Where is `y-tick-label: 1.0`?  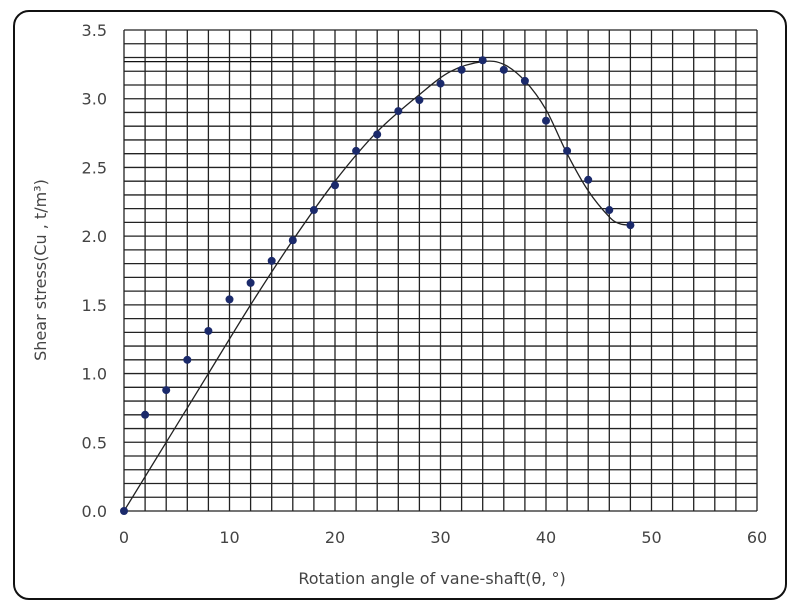
y-tick-label: 1.0 is located at coordinates (94, 374).